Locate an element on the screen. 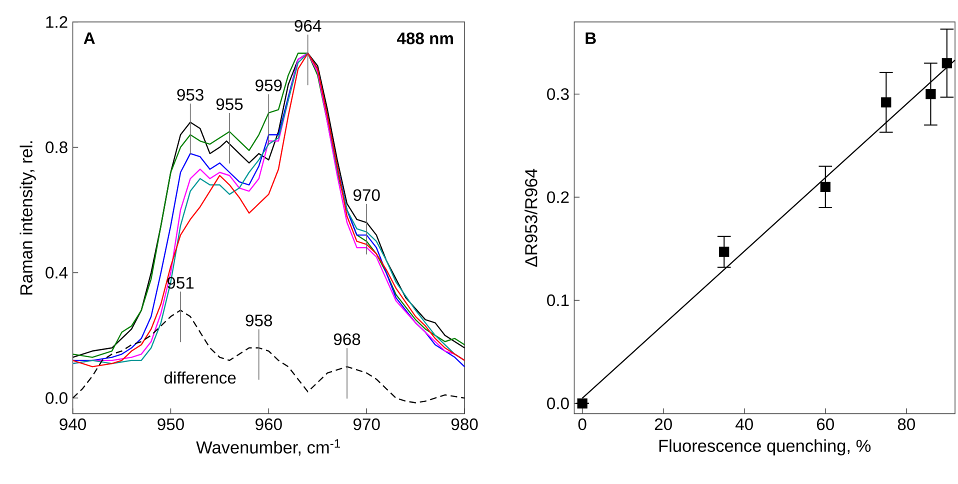  series-label: difference is located at coordinates (200, 377).